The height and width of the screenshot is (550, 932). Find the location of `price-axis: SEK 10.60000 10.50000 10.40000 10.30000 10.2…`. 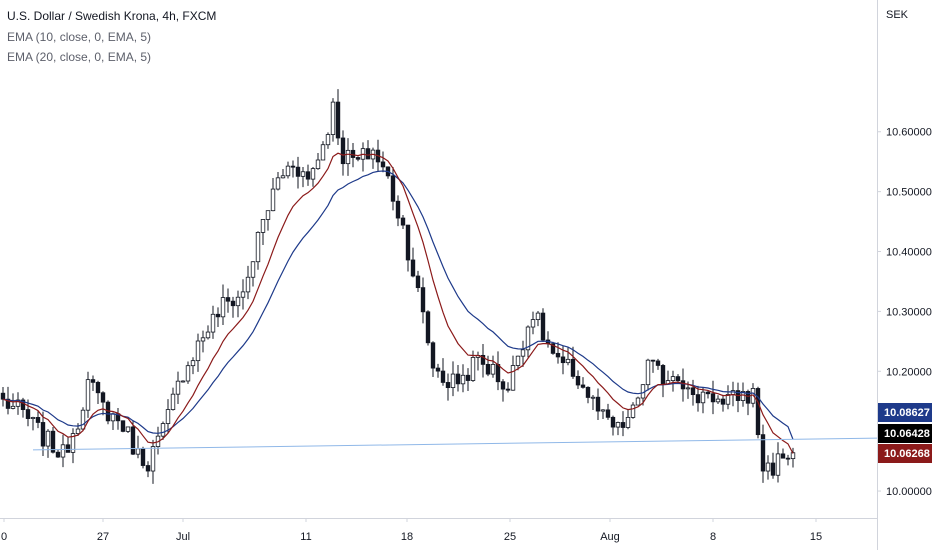

price-axis: SEK 10.60000 10.50000 10.40000 10.30000 10.2… is located at coordinates (904, 275).